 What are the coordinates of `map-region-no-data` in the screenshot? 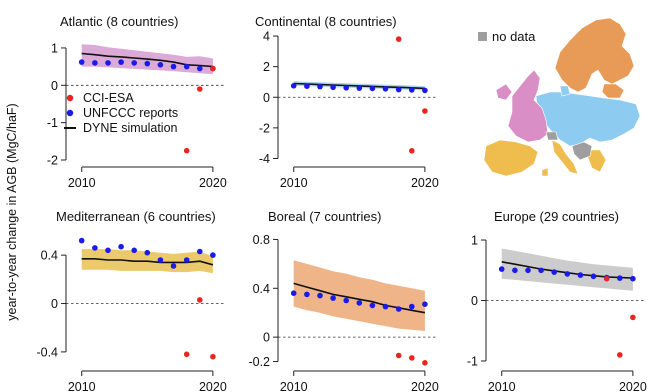 It's located at (582, 151).